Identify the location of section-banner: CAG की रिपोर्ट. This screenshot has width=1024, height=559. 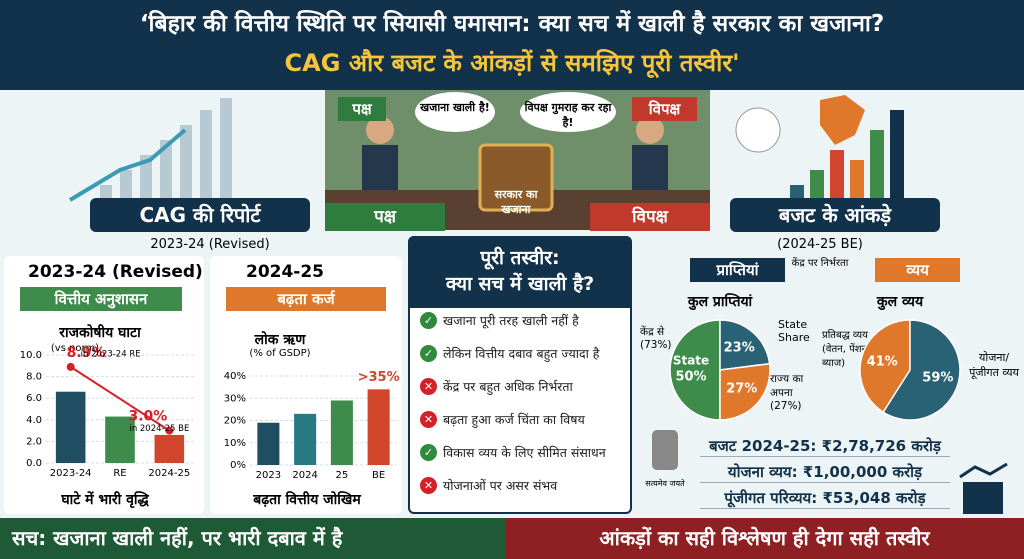
(200, 215).